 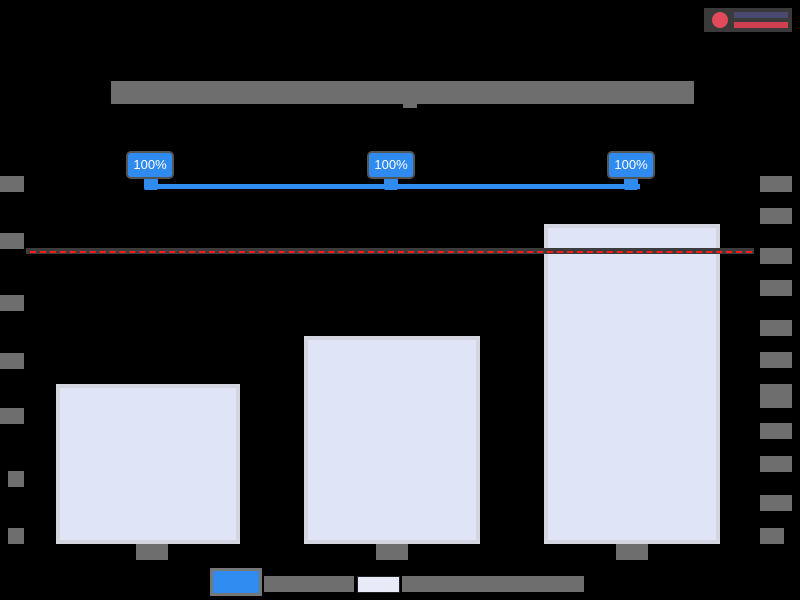 What do you see at coordinates (402, 92) in the screenshot?
I see `chart-title` at bounding box center [402, 92].